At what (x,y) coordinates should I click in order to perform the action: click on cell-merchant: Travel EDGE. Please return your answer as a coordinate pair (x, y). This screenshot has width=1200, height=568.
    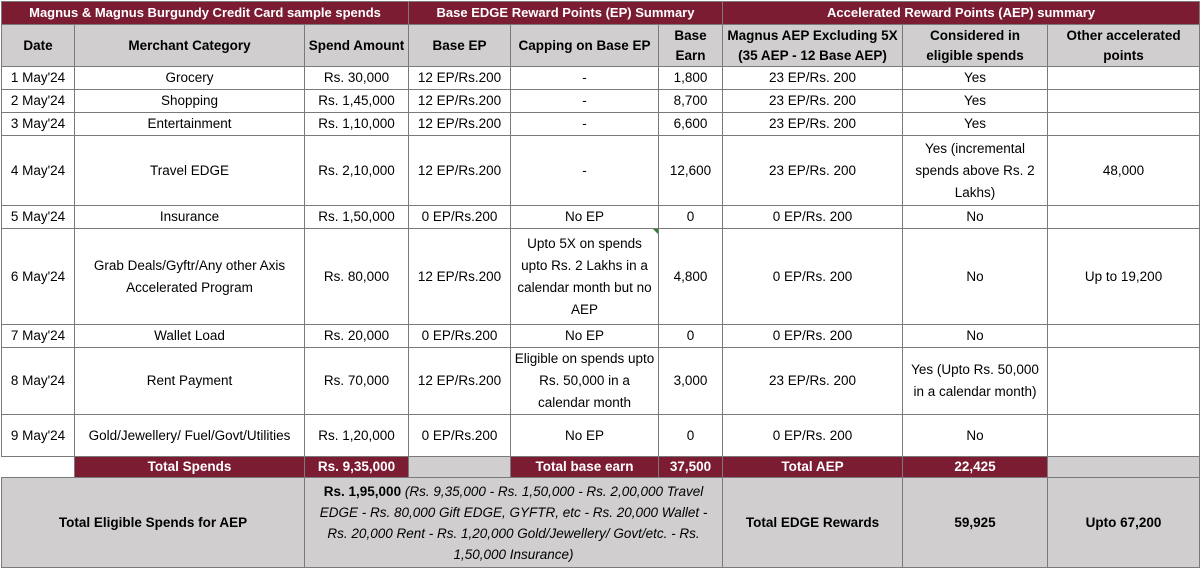
    Looking at the image, I should click on (189, 170).